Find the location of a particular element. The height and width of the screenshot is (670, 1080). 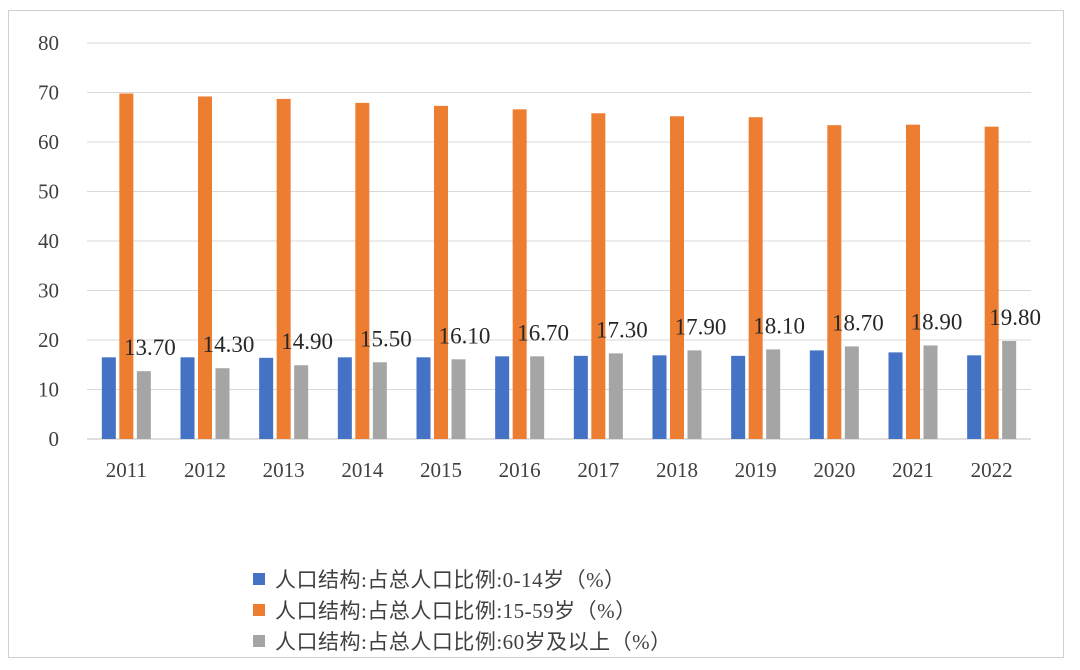

legend-label: 人口结构:占总人口比例:15-59岁（%） is located at coordinates (456, 610).